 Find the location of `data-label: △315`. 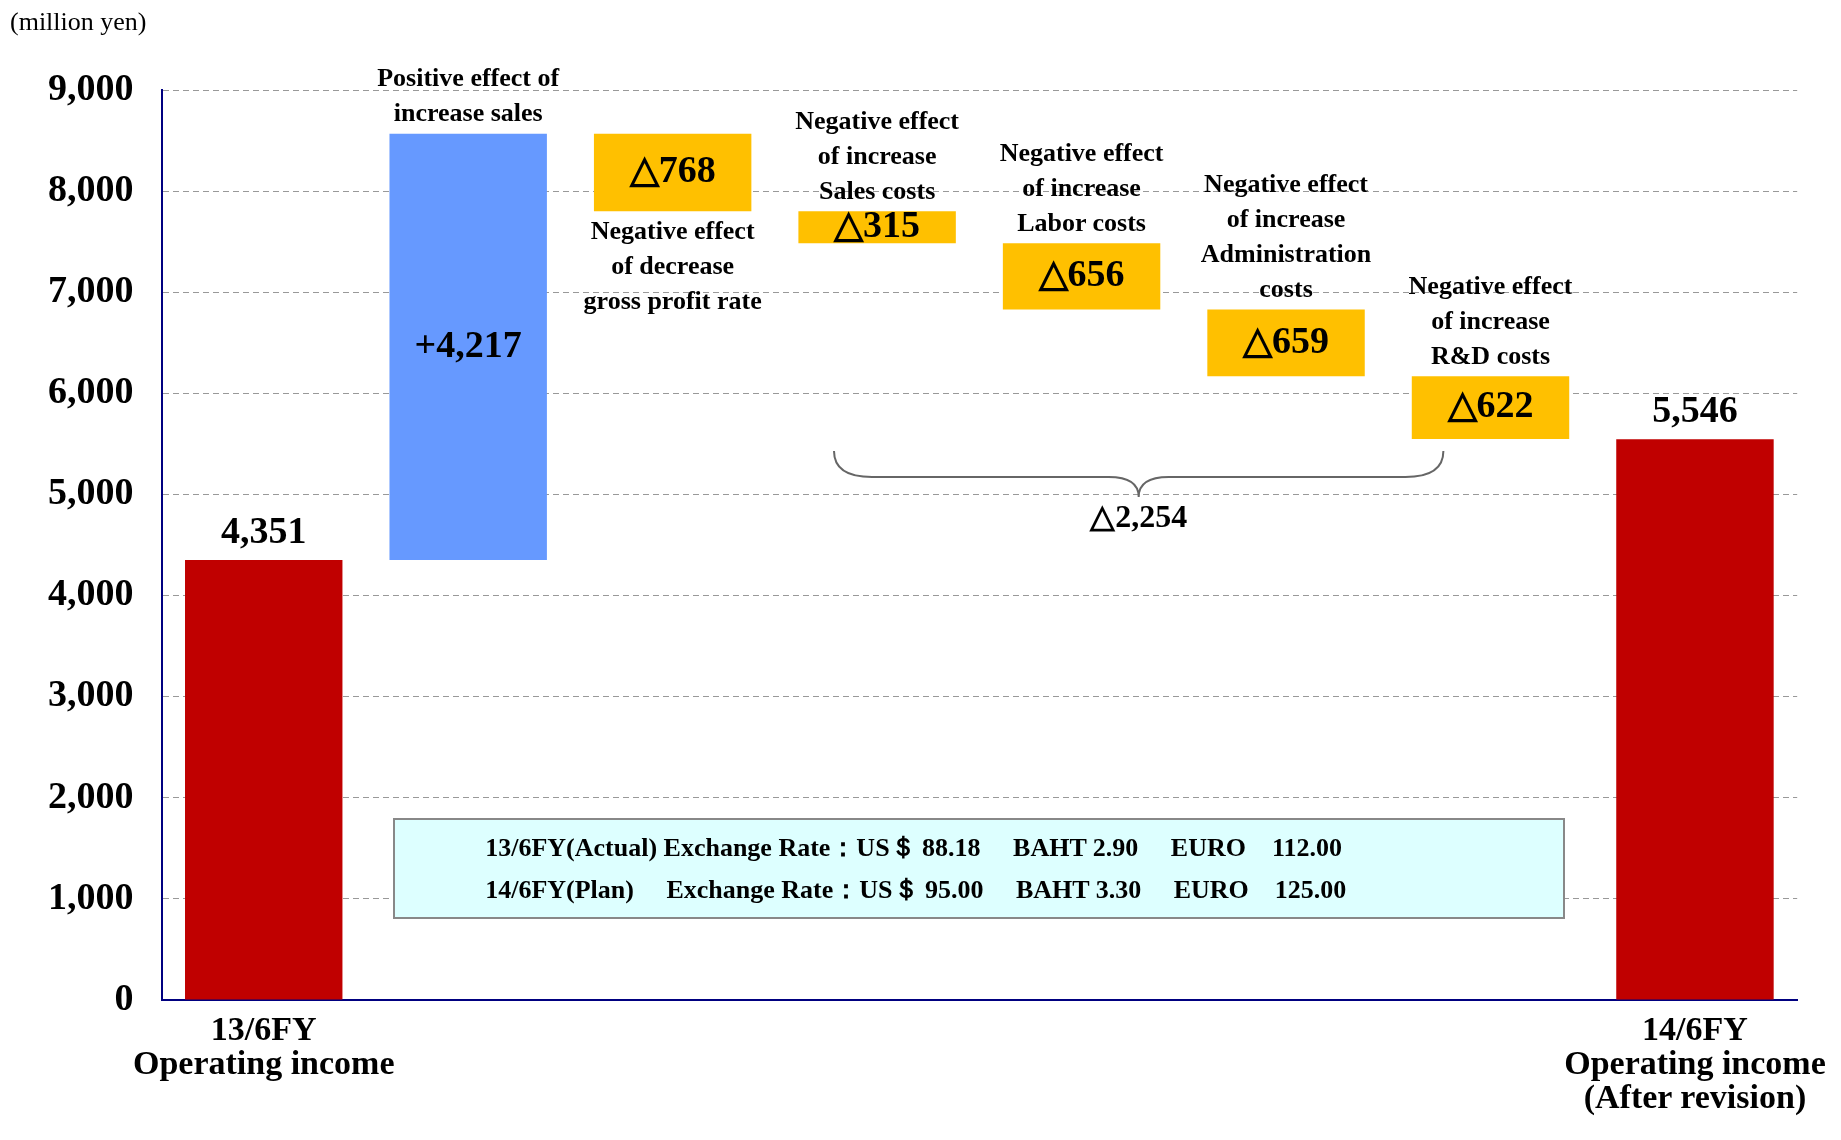

data-label: △315 is located at coordinates (877, 224).